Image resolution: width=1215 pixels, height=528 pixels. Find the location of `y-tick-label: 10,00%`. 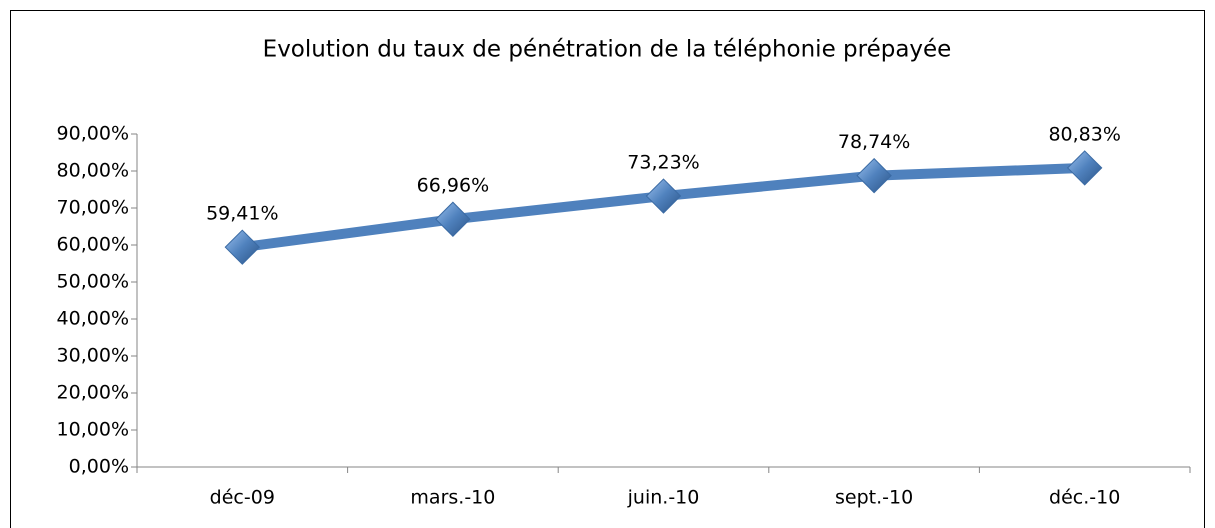

y-tick-label: 10,00% is located at coordinates (93, 430).